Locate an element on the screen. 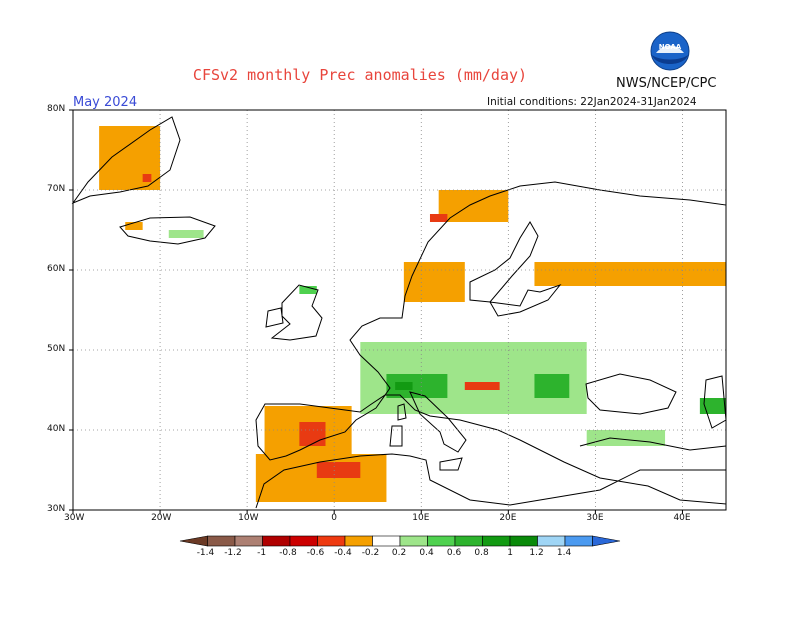  lon-tick-label: 30W is located at coordinates (74, 518).